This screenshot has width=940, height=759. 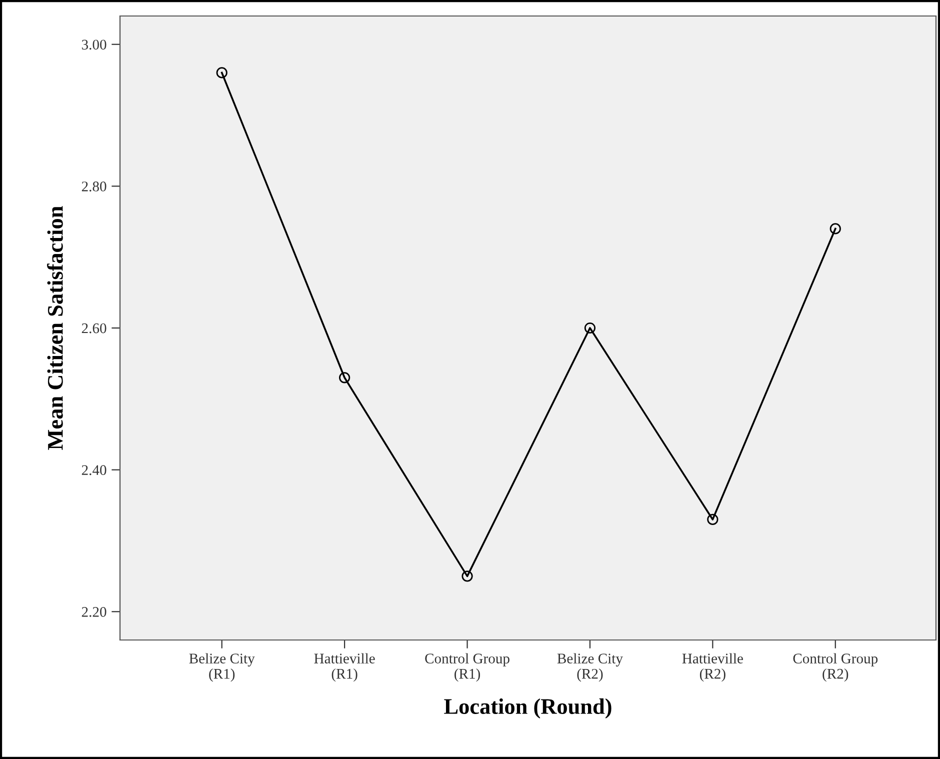 I want to click on y-tick-label: 2.40, so click(x=94, y=470).